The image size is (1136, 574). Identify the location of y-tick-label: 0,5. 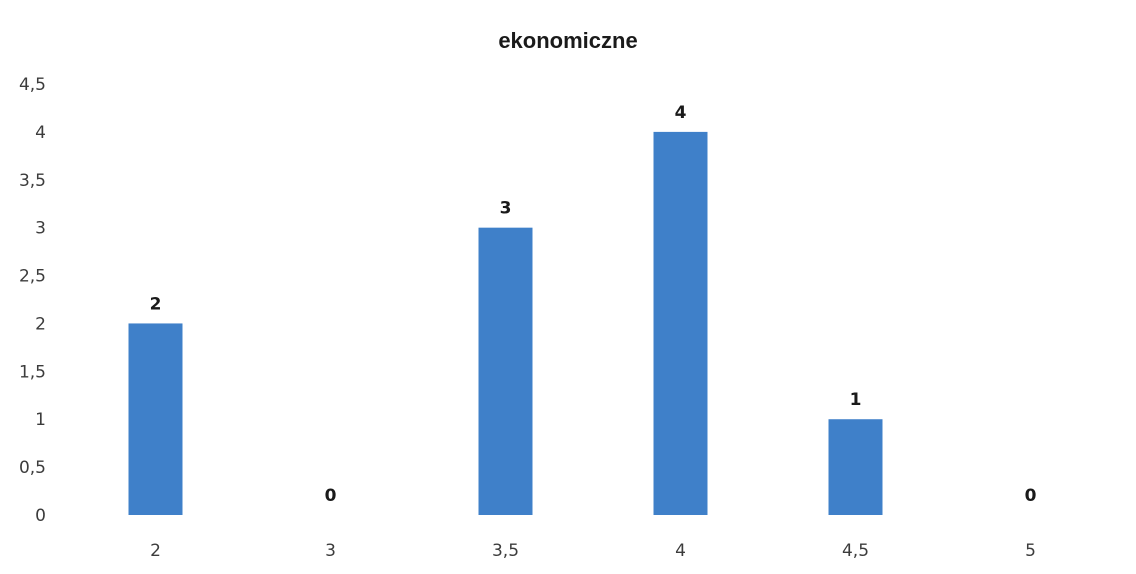
(32, 468).